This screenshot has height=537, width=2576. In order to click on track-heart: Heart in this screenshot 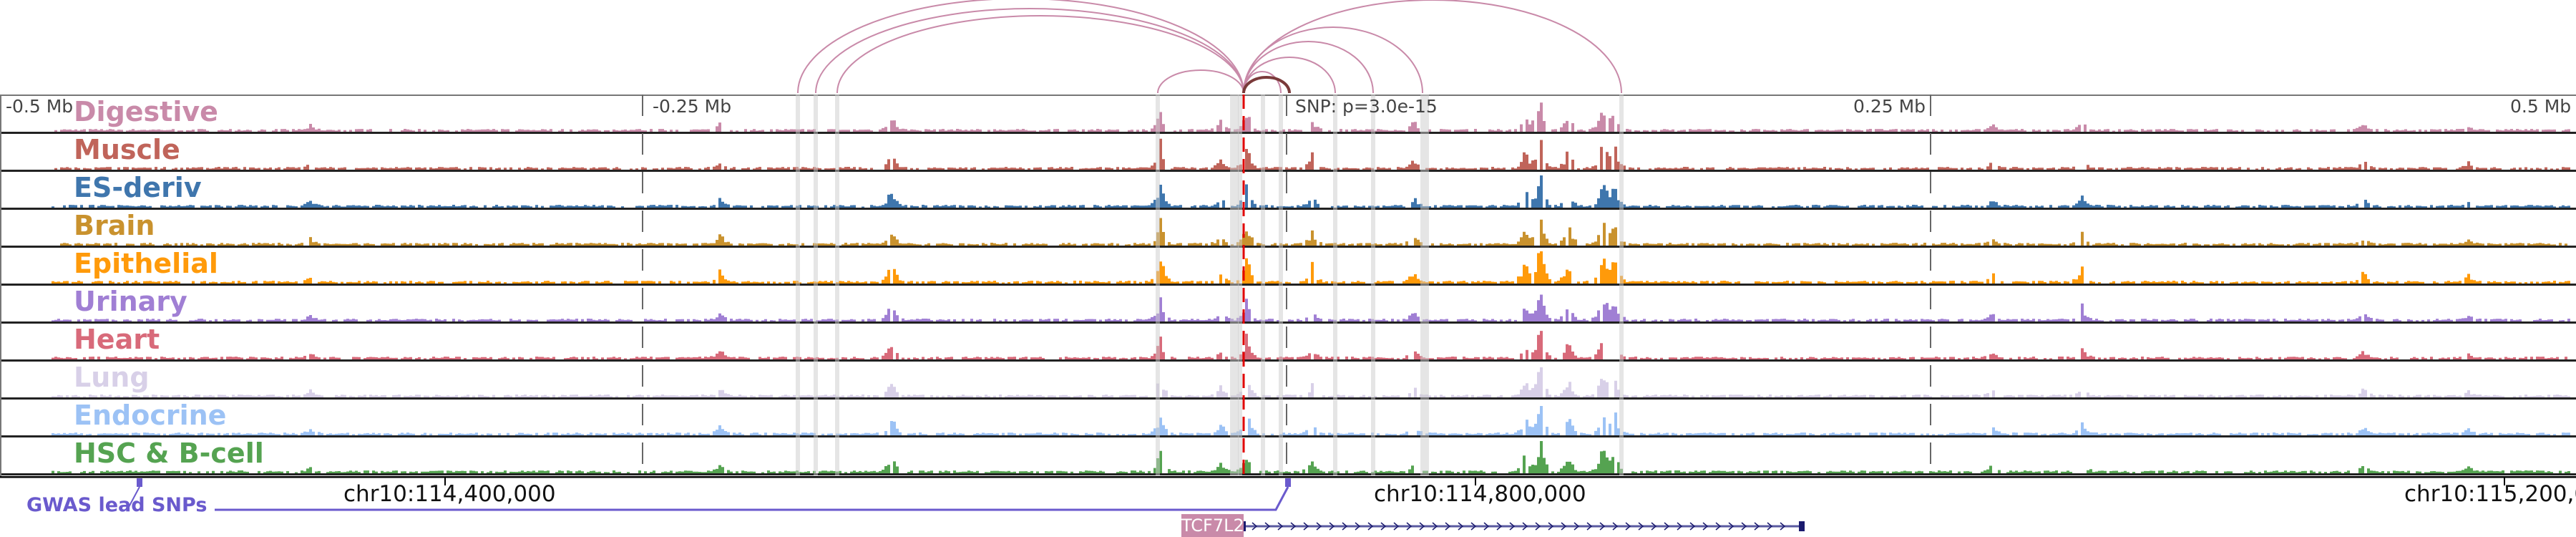, I will do `click(1288, 343)`.